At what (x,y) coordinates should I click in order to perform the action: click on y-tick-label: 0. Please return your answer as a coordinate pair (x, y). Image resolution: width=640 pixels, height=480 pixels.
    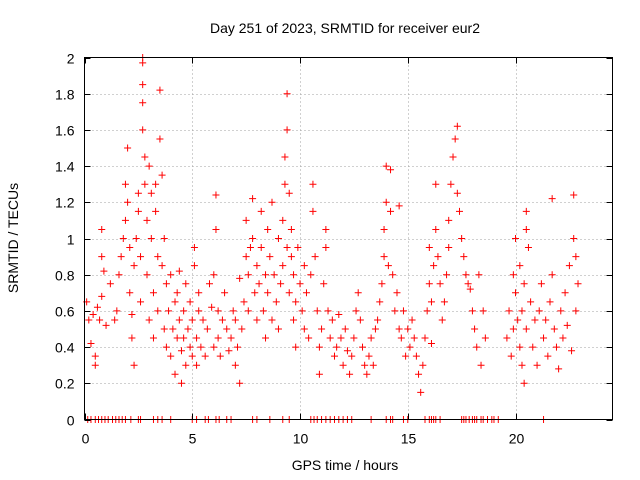
    Looking at the image, I should click on (71, 421).